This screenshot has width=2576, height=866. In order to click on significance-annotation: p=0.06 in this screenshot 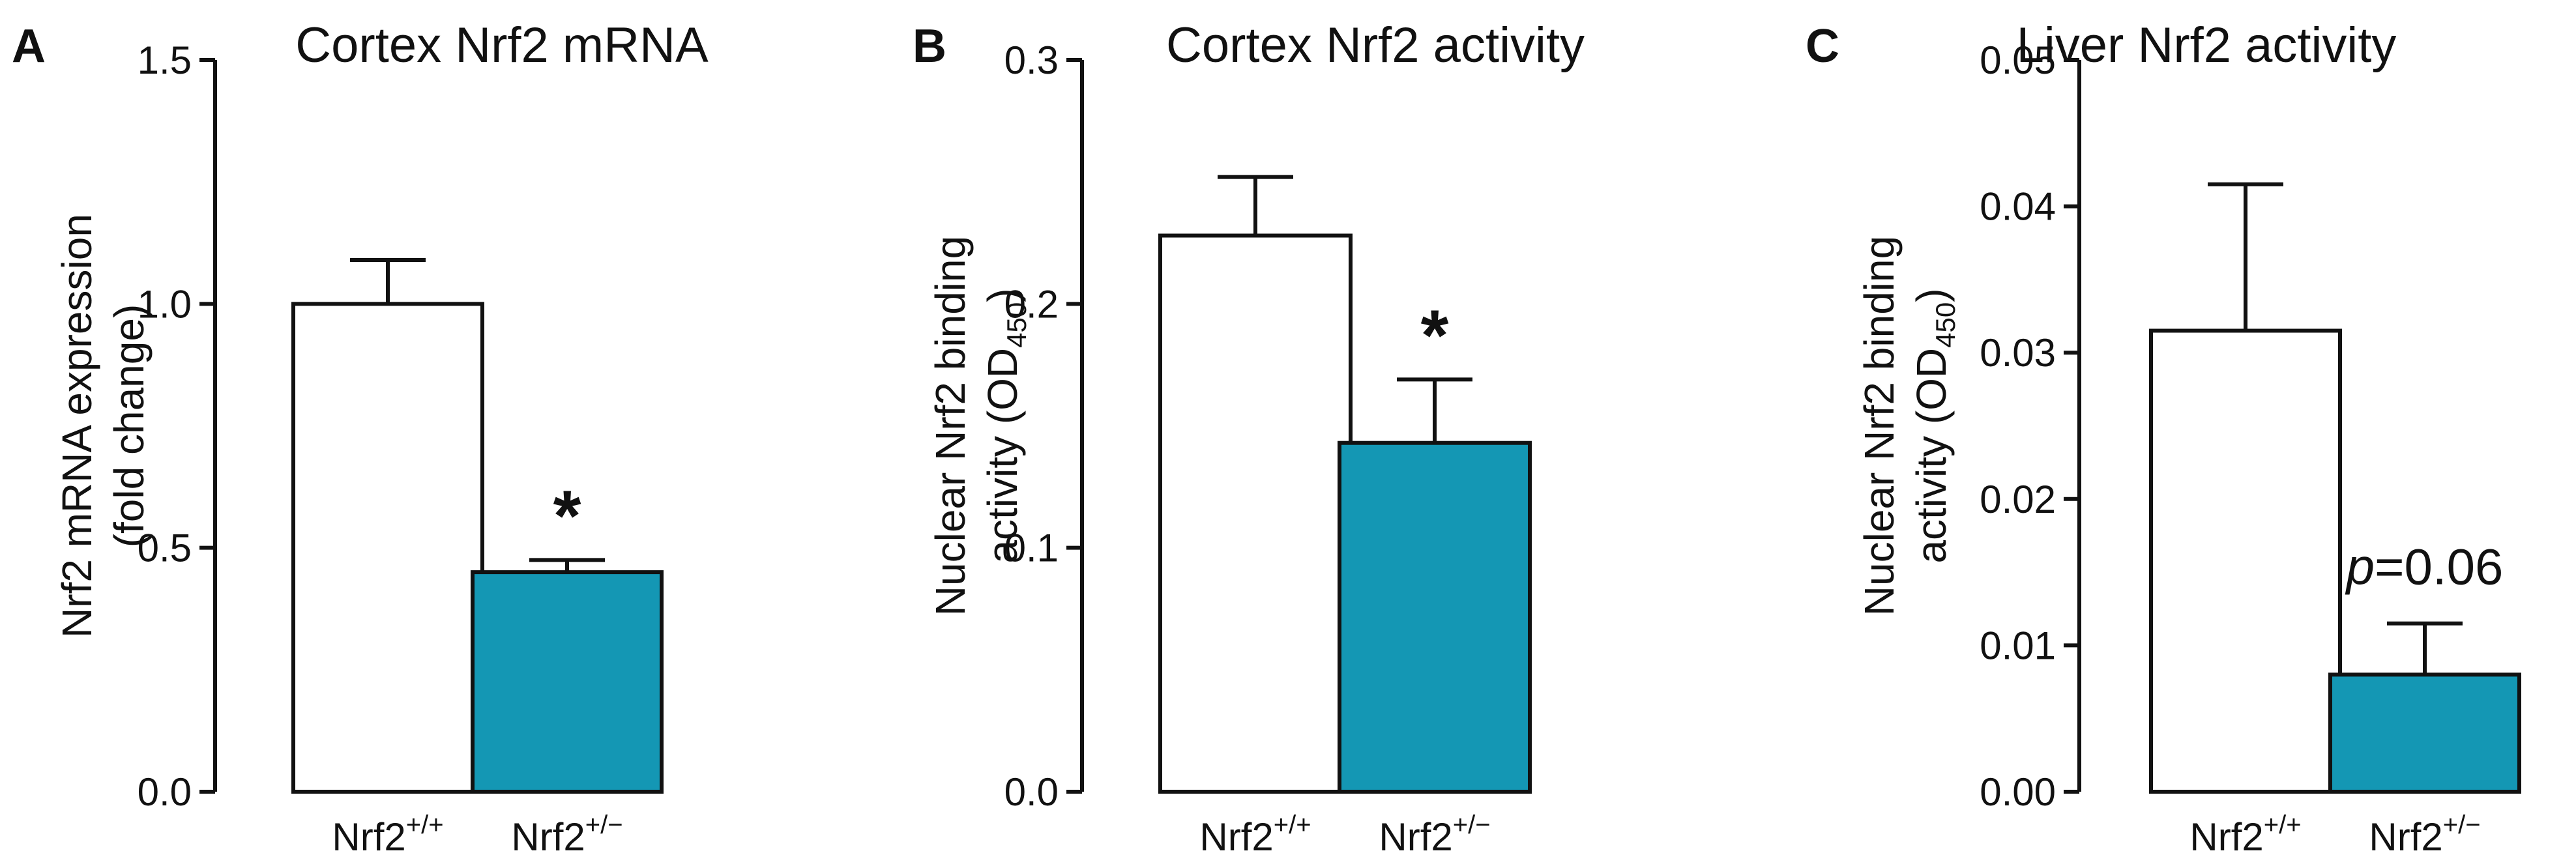, I will do `click(2424, 567)`.